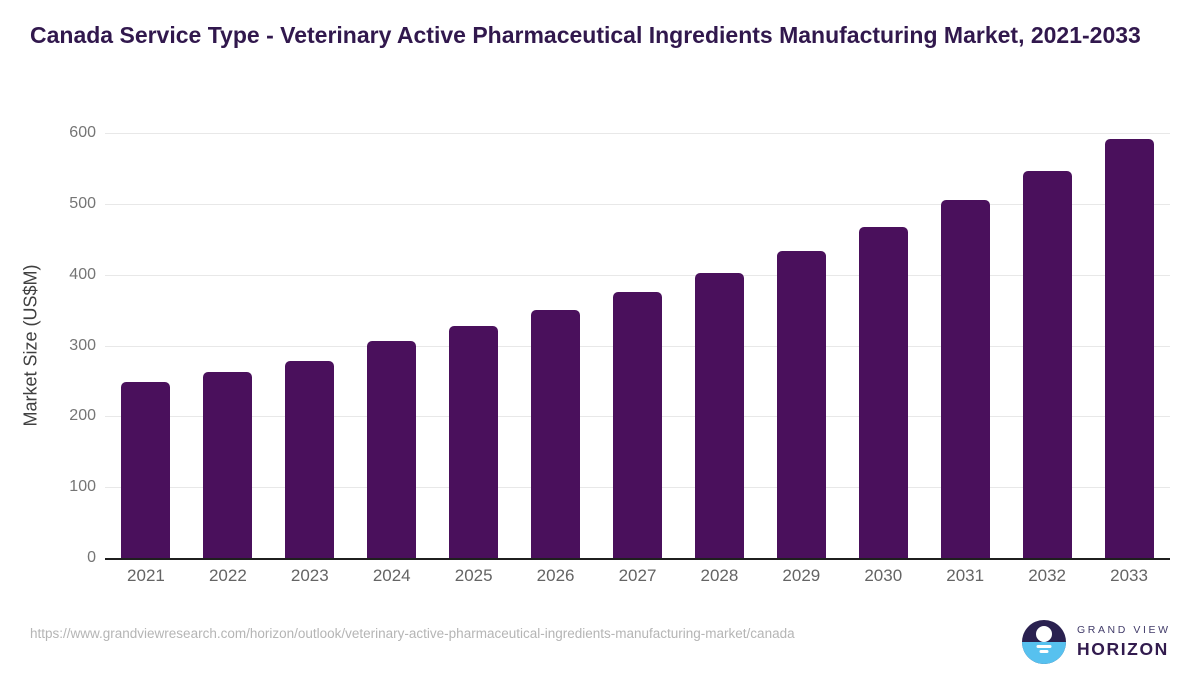  I want to click on bar-slot-2026, so click(556, 345).